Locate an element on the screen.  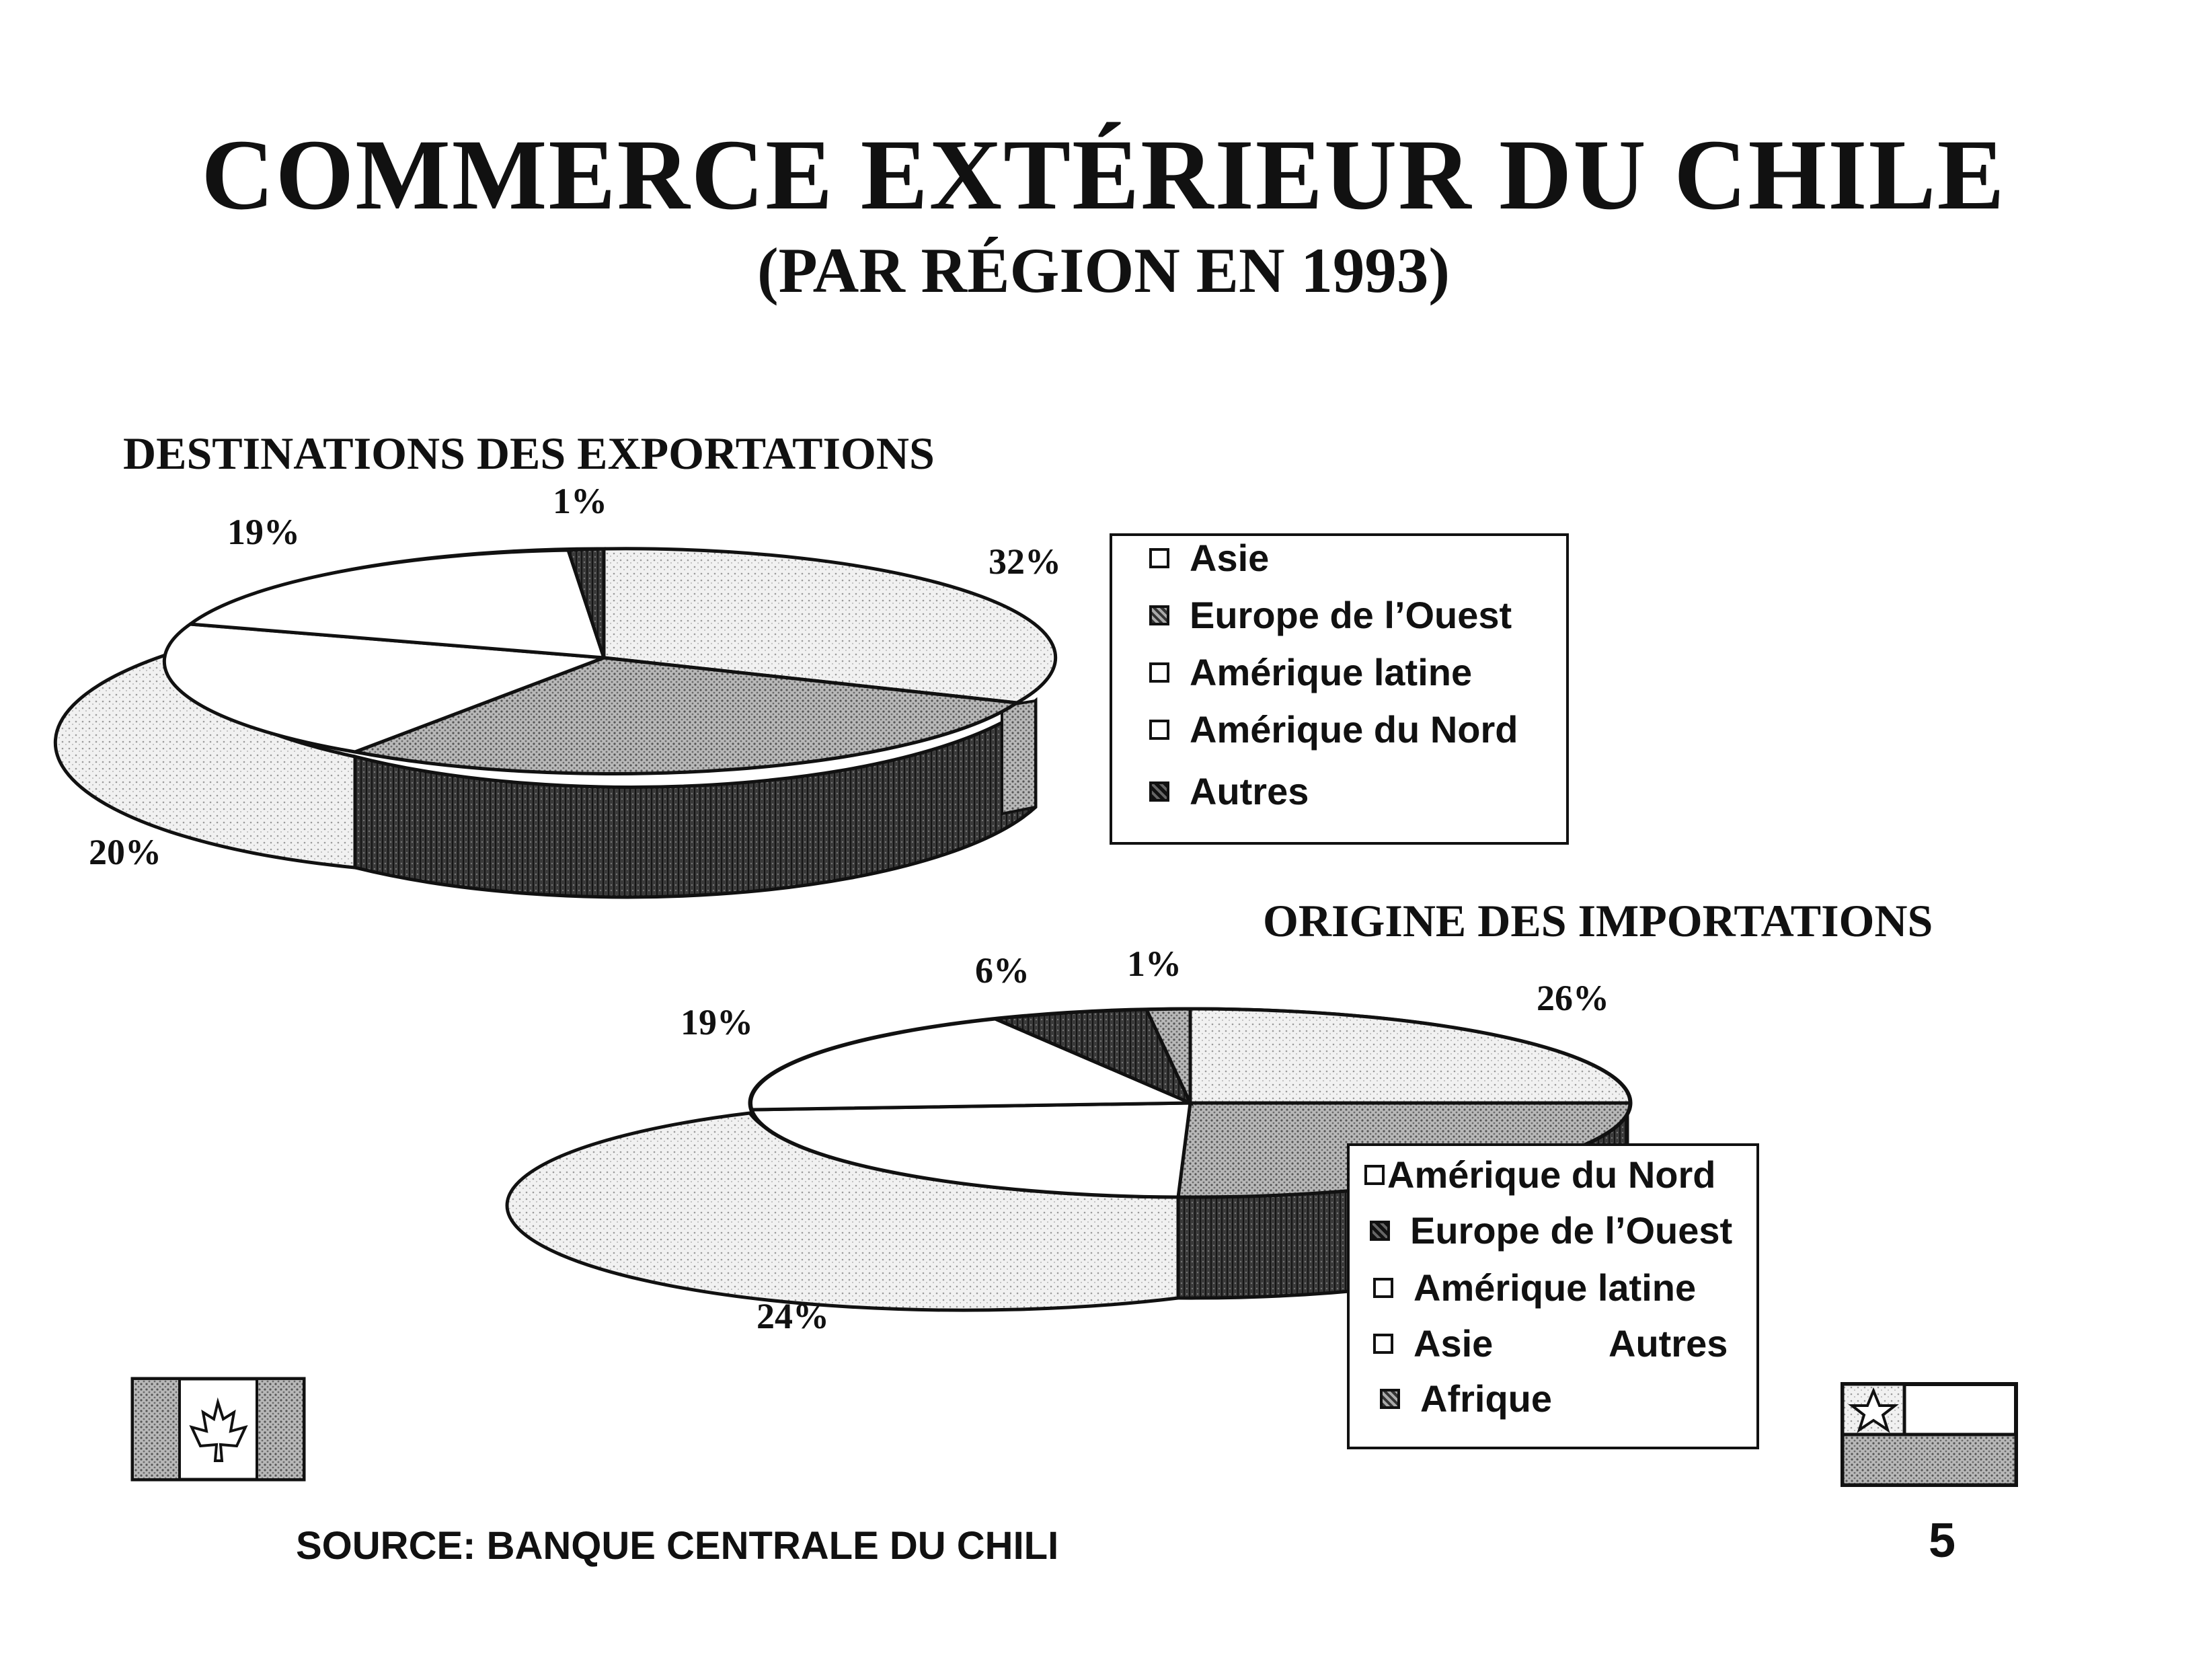
import-label-amerique-latine: 24% is located at coordinates (793, 1316).